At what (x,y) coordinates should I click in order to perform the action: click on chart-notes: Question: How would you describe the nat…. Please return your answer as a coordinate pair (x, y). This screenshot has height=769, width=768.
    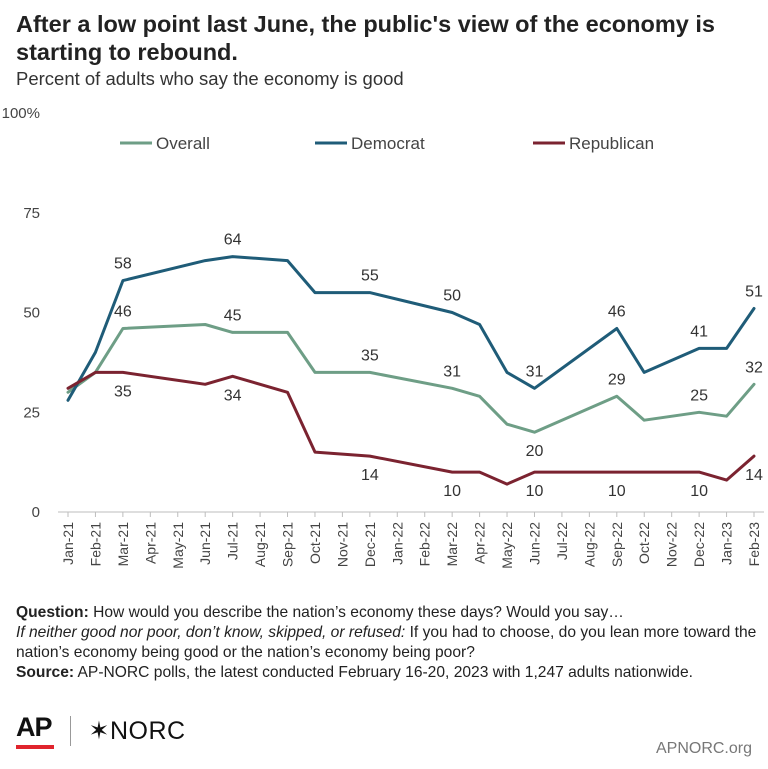
    Looking at the image, I should click on (388, 643).